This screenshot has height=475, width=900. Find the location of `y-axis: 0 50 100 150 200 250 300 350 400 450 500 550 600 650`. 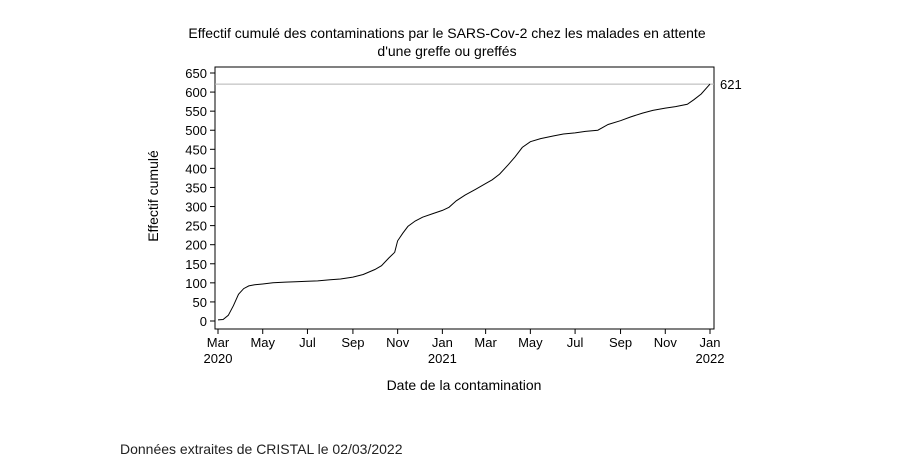

y-axis: 0 50 100 150 200 250 300 350 400 450 500 550 600 650 is located at coordinates (200, 197).